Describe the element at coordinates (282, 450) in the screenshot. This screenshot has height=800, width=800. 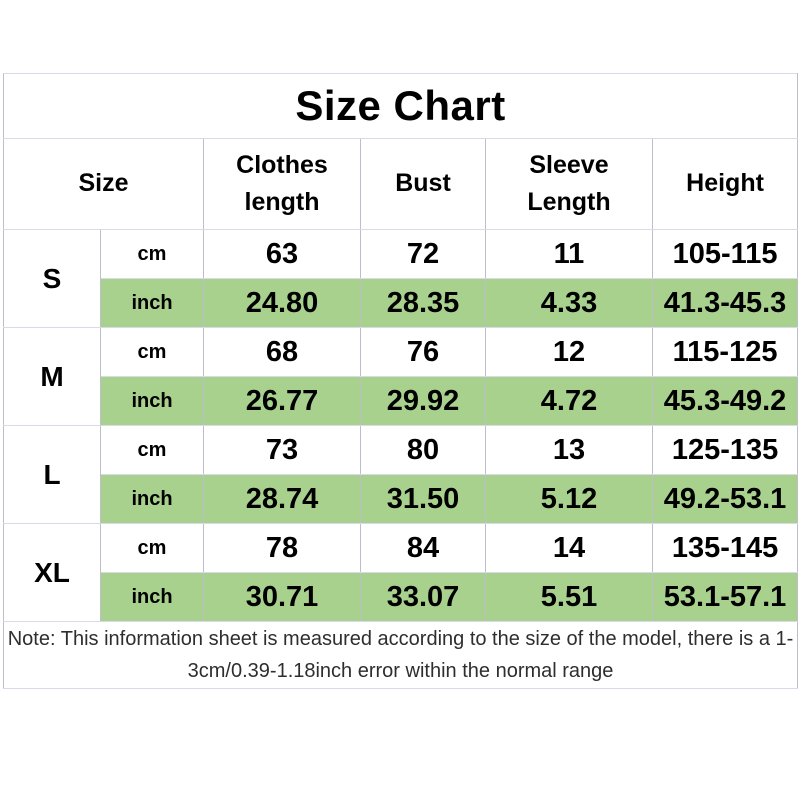
I see `value-cell: 73` at that location.